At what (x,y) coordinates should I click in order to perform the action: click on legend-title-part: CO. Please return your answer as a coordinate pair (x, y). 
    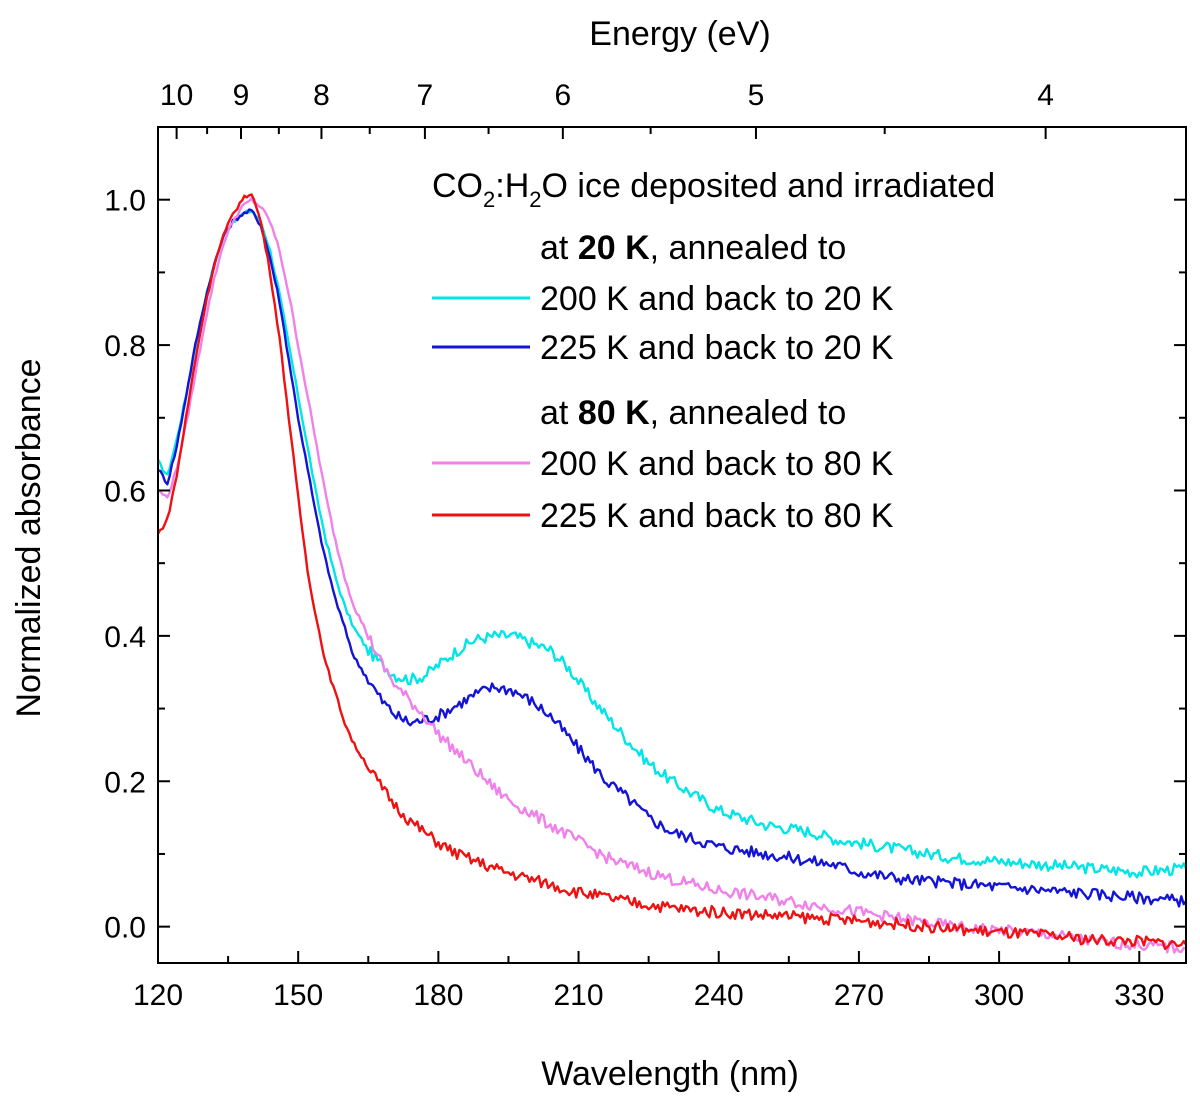
    Looking at the image, I should click on (457, 186).